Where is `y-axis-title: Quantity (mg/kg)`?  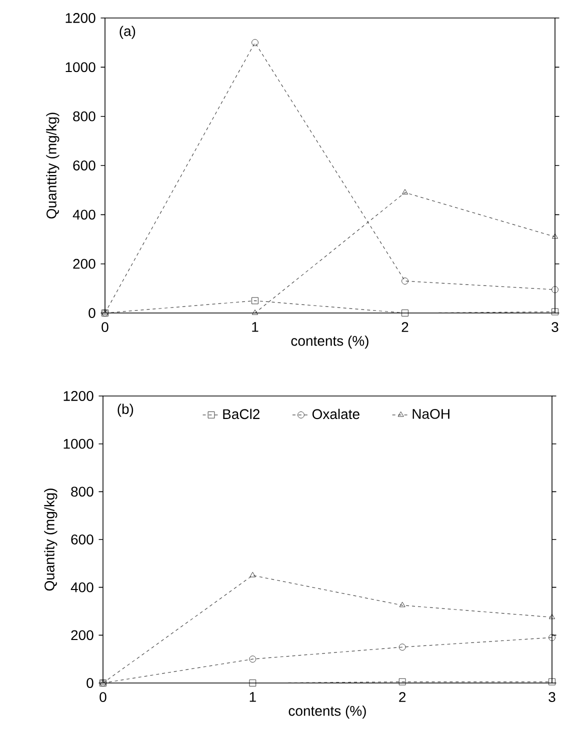 y-axis-title: Quantity (mg/kg) is located at coordinates (51, 539).